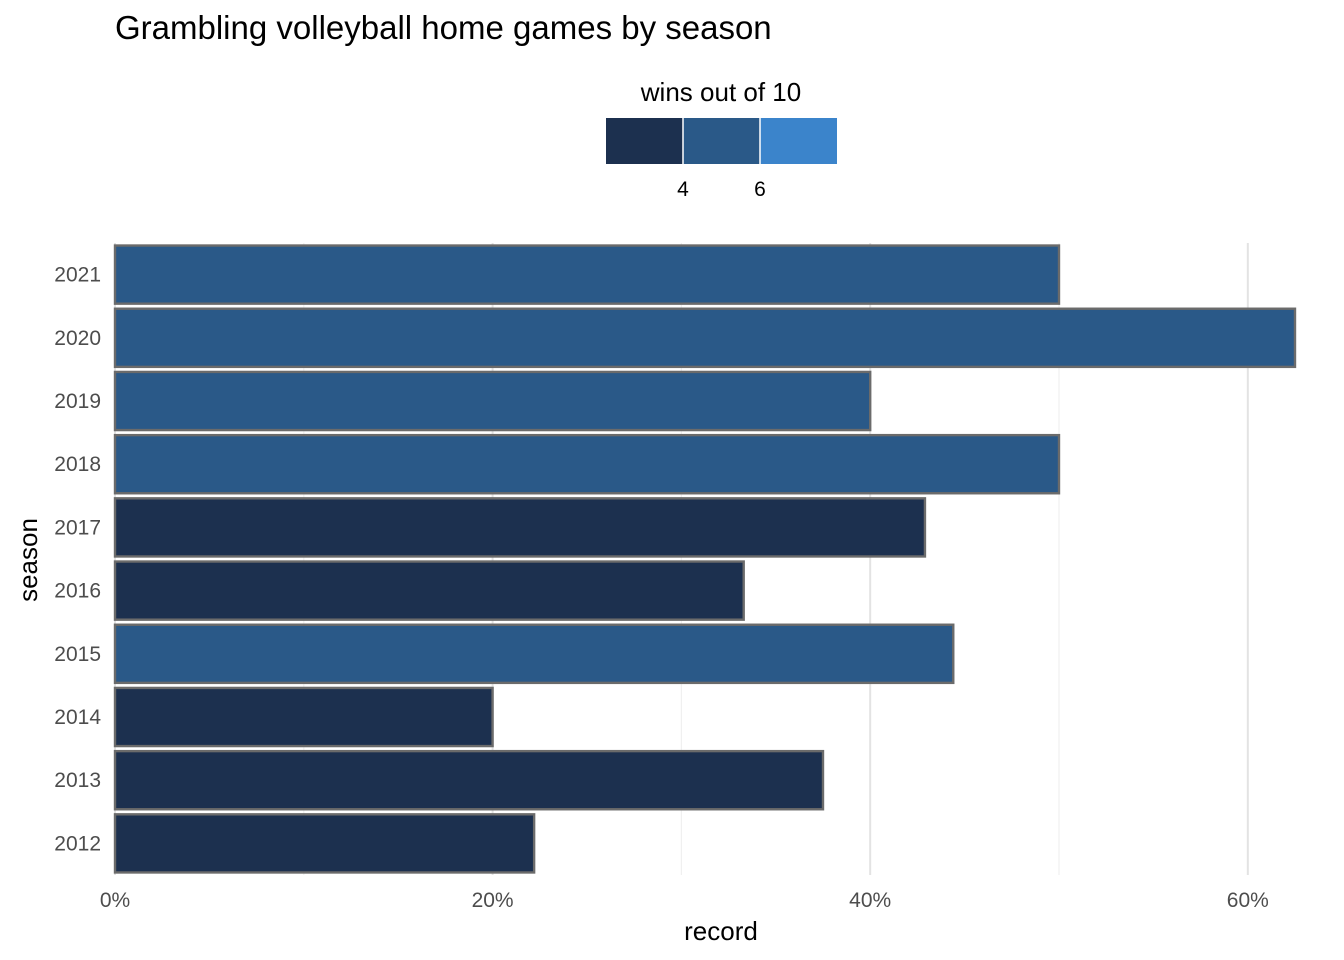 This screenshot has height=960, width=1344. I want to click on y-tick-label: 2018, so click(77, 464).